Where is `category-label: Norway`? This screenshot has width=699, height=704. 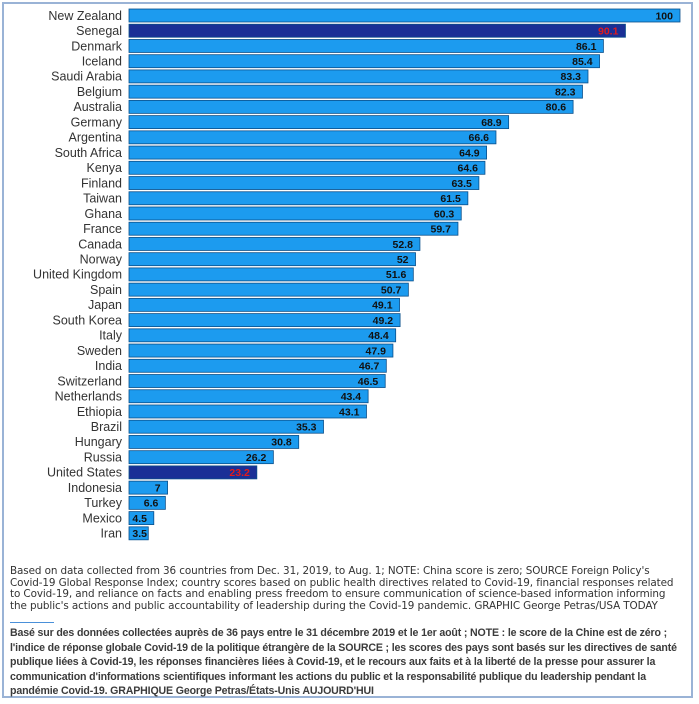 category-label: Norway is located at coordinates (101, 259).